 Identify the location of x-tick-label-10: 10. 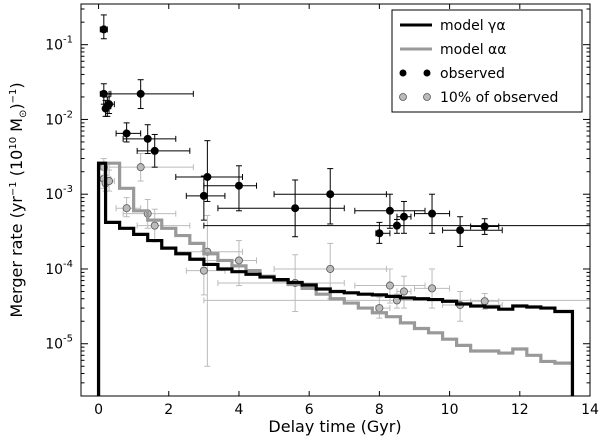
(450, 410).